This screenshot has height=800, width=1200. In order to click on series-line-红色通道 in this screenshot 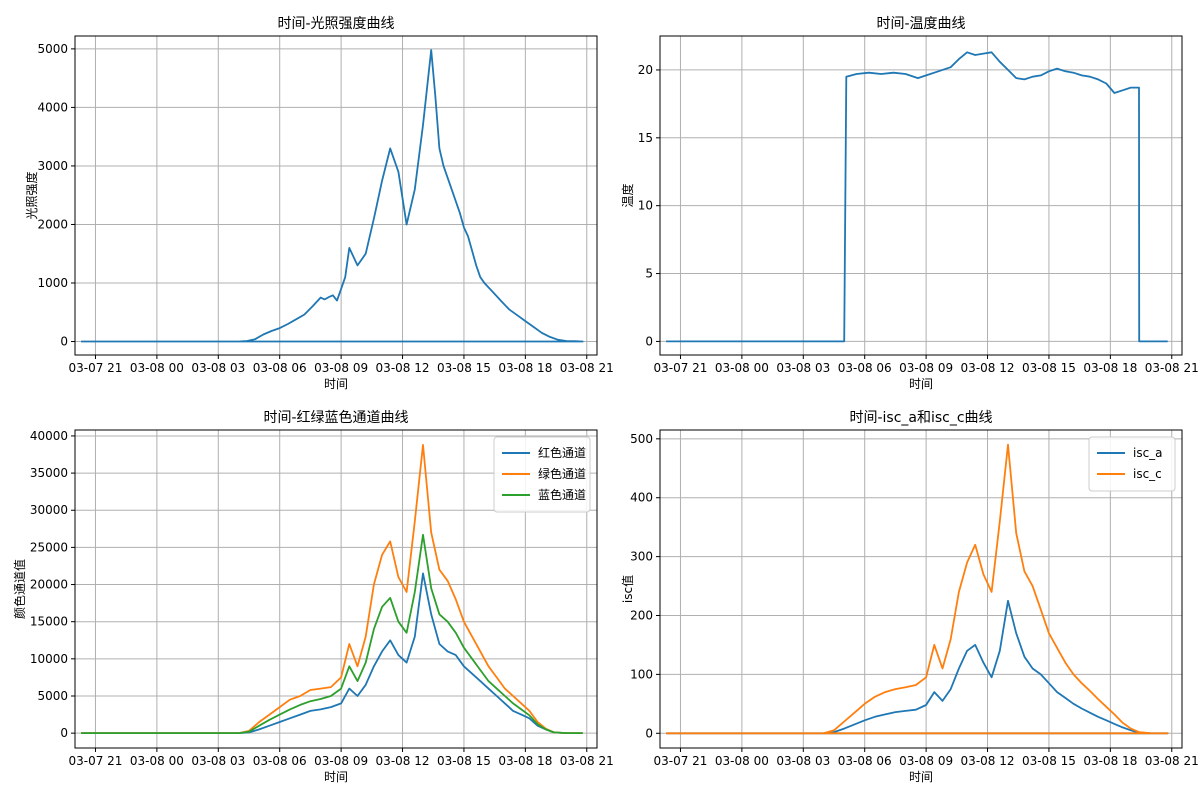, I will do `click(332, 653)`.